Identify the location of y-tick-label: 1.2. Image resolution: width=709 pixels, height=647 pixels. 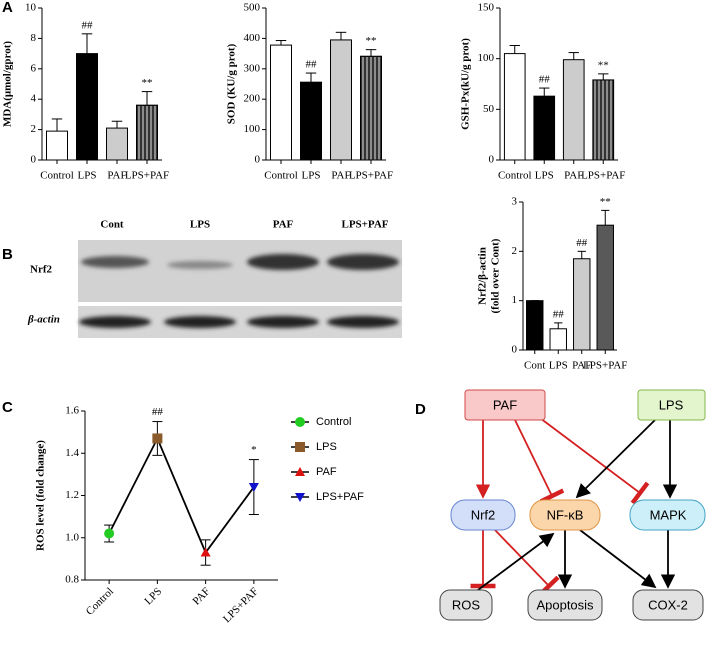
(72, 495).